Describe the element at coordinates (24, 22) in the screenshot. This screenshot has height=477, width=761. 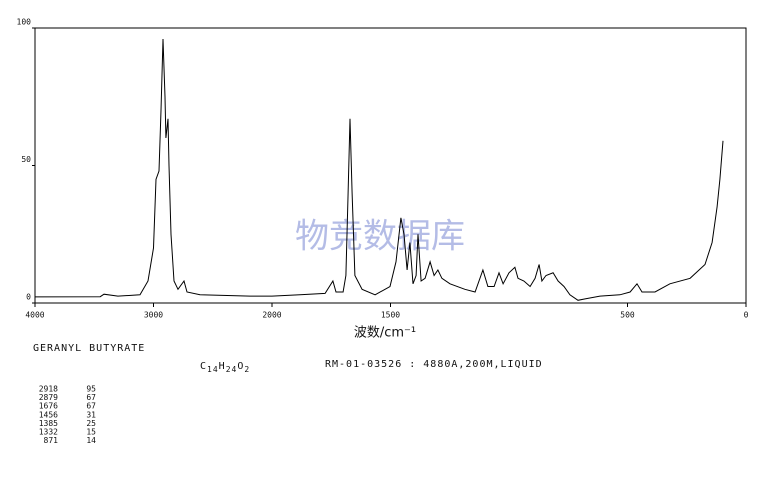
I see `y-tick-label: 100` at that location.